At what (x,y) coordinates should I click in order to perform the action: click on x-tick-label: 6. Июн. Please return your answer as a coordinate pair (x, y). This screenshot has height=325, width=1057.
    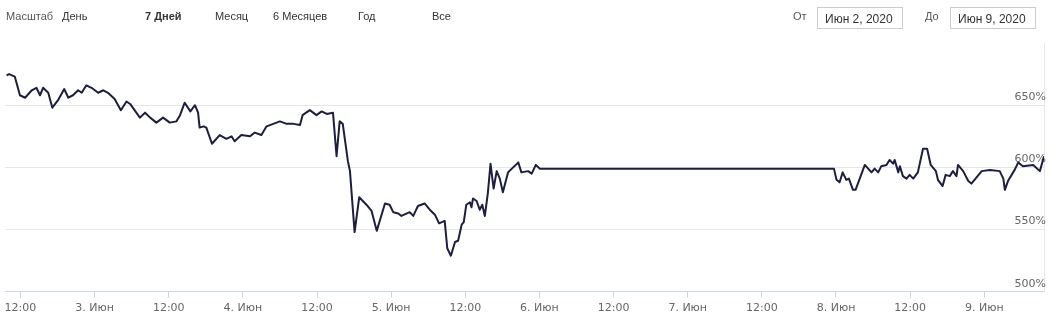
    Looking at the image, I should click on (539, 308).